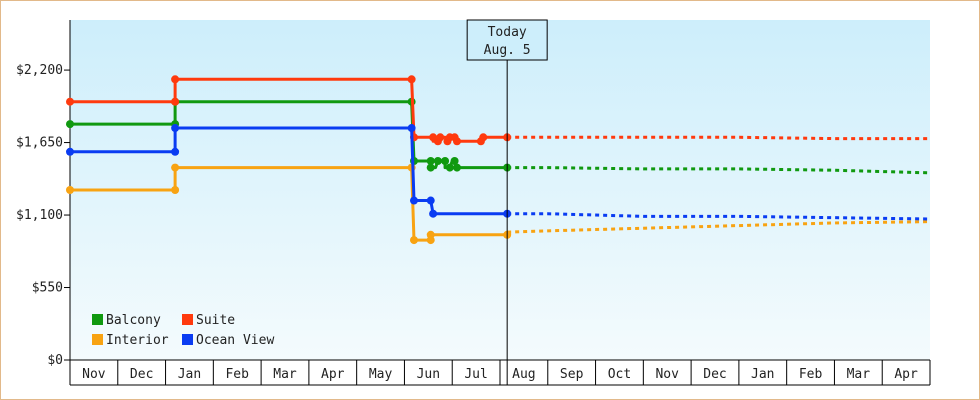 The image size is (980, 400). I want to click on month-label: Jun, so click(428, 374).